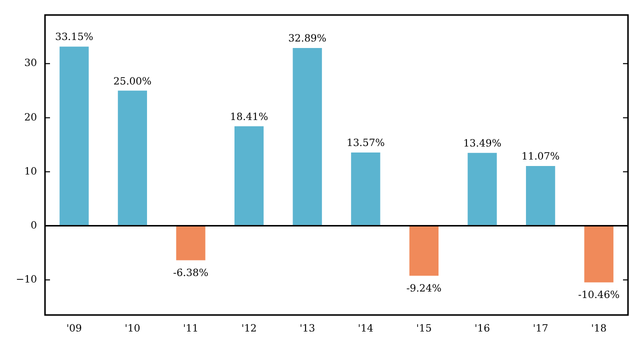 This screenshot has height=347, width=641. Describe the element at coordinates (132, 82) in the screenshot. I see `data-label: 25.00%` at that location.